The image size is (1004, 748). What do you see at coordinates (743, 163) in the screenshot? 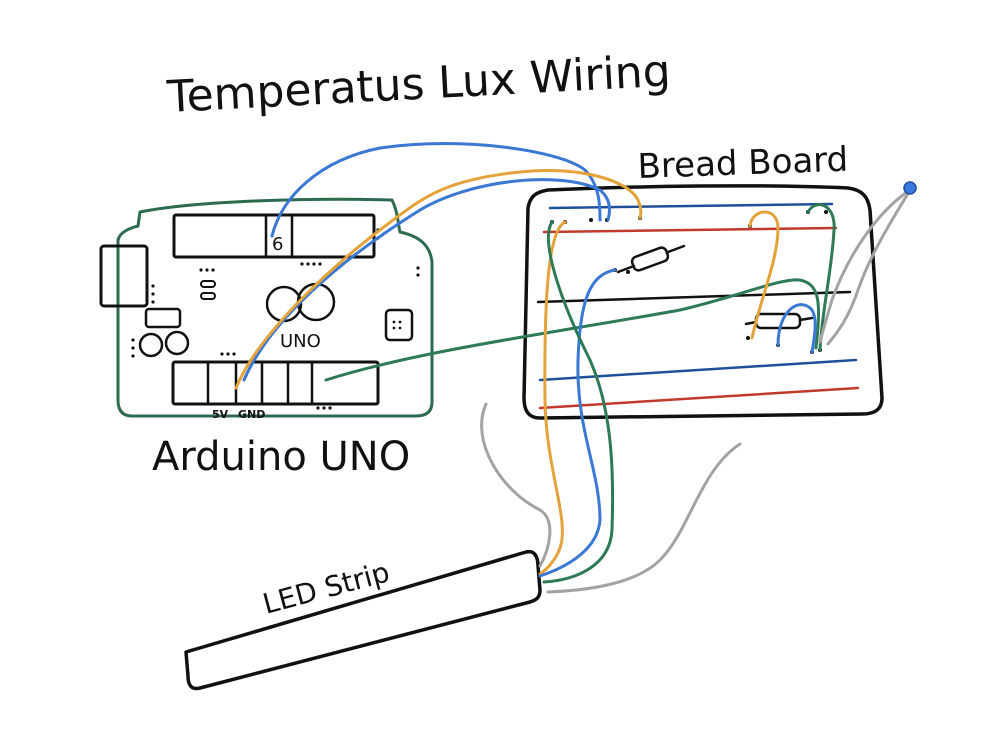
I see `breadboard-label: Bread Board` at bounding box center [743, 163].